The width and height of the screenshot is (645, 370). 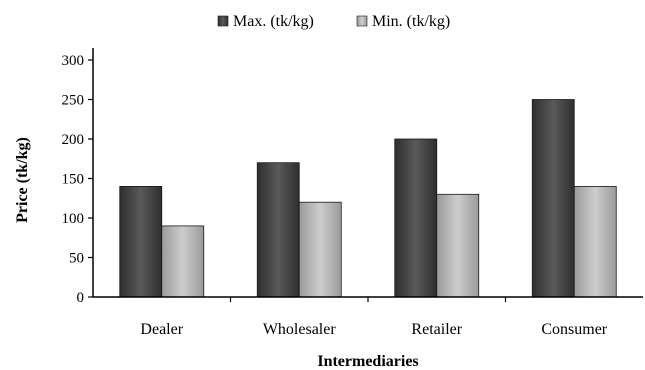 I want to click on bar-max-dealer, so click(x=141, y=241).